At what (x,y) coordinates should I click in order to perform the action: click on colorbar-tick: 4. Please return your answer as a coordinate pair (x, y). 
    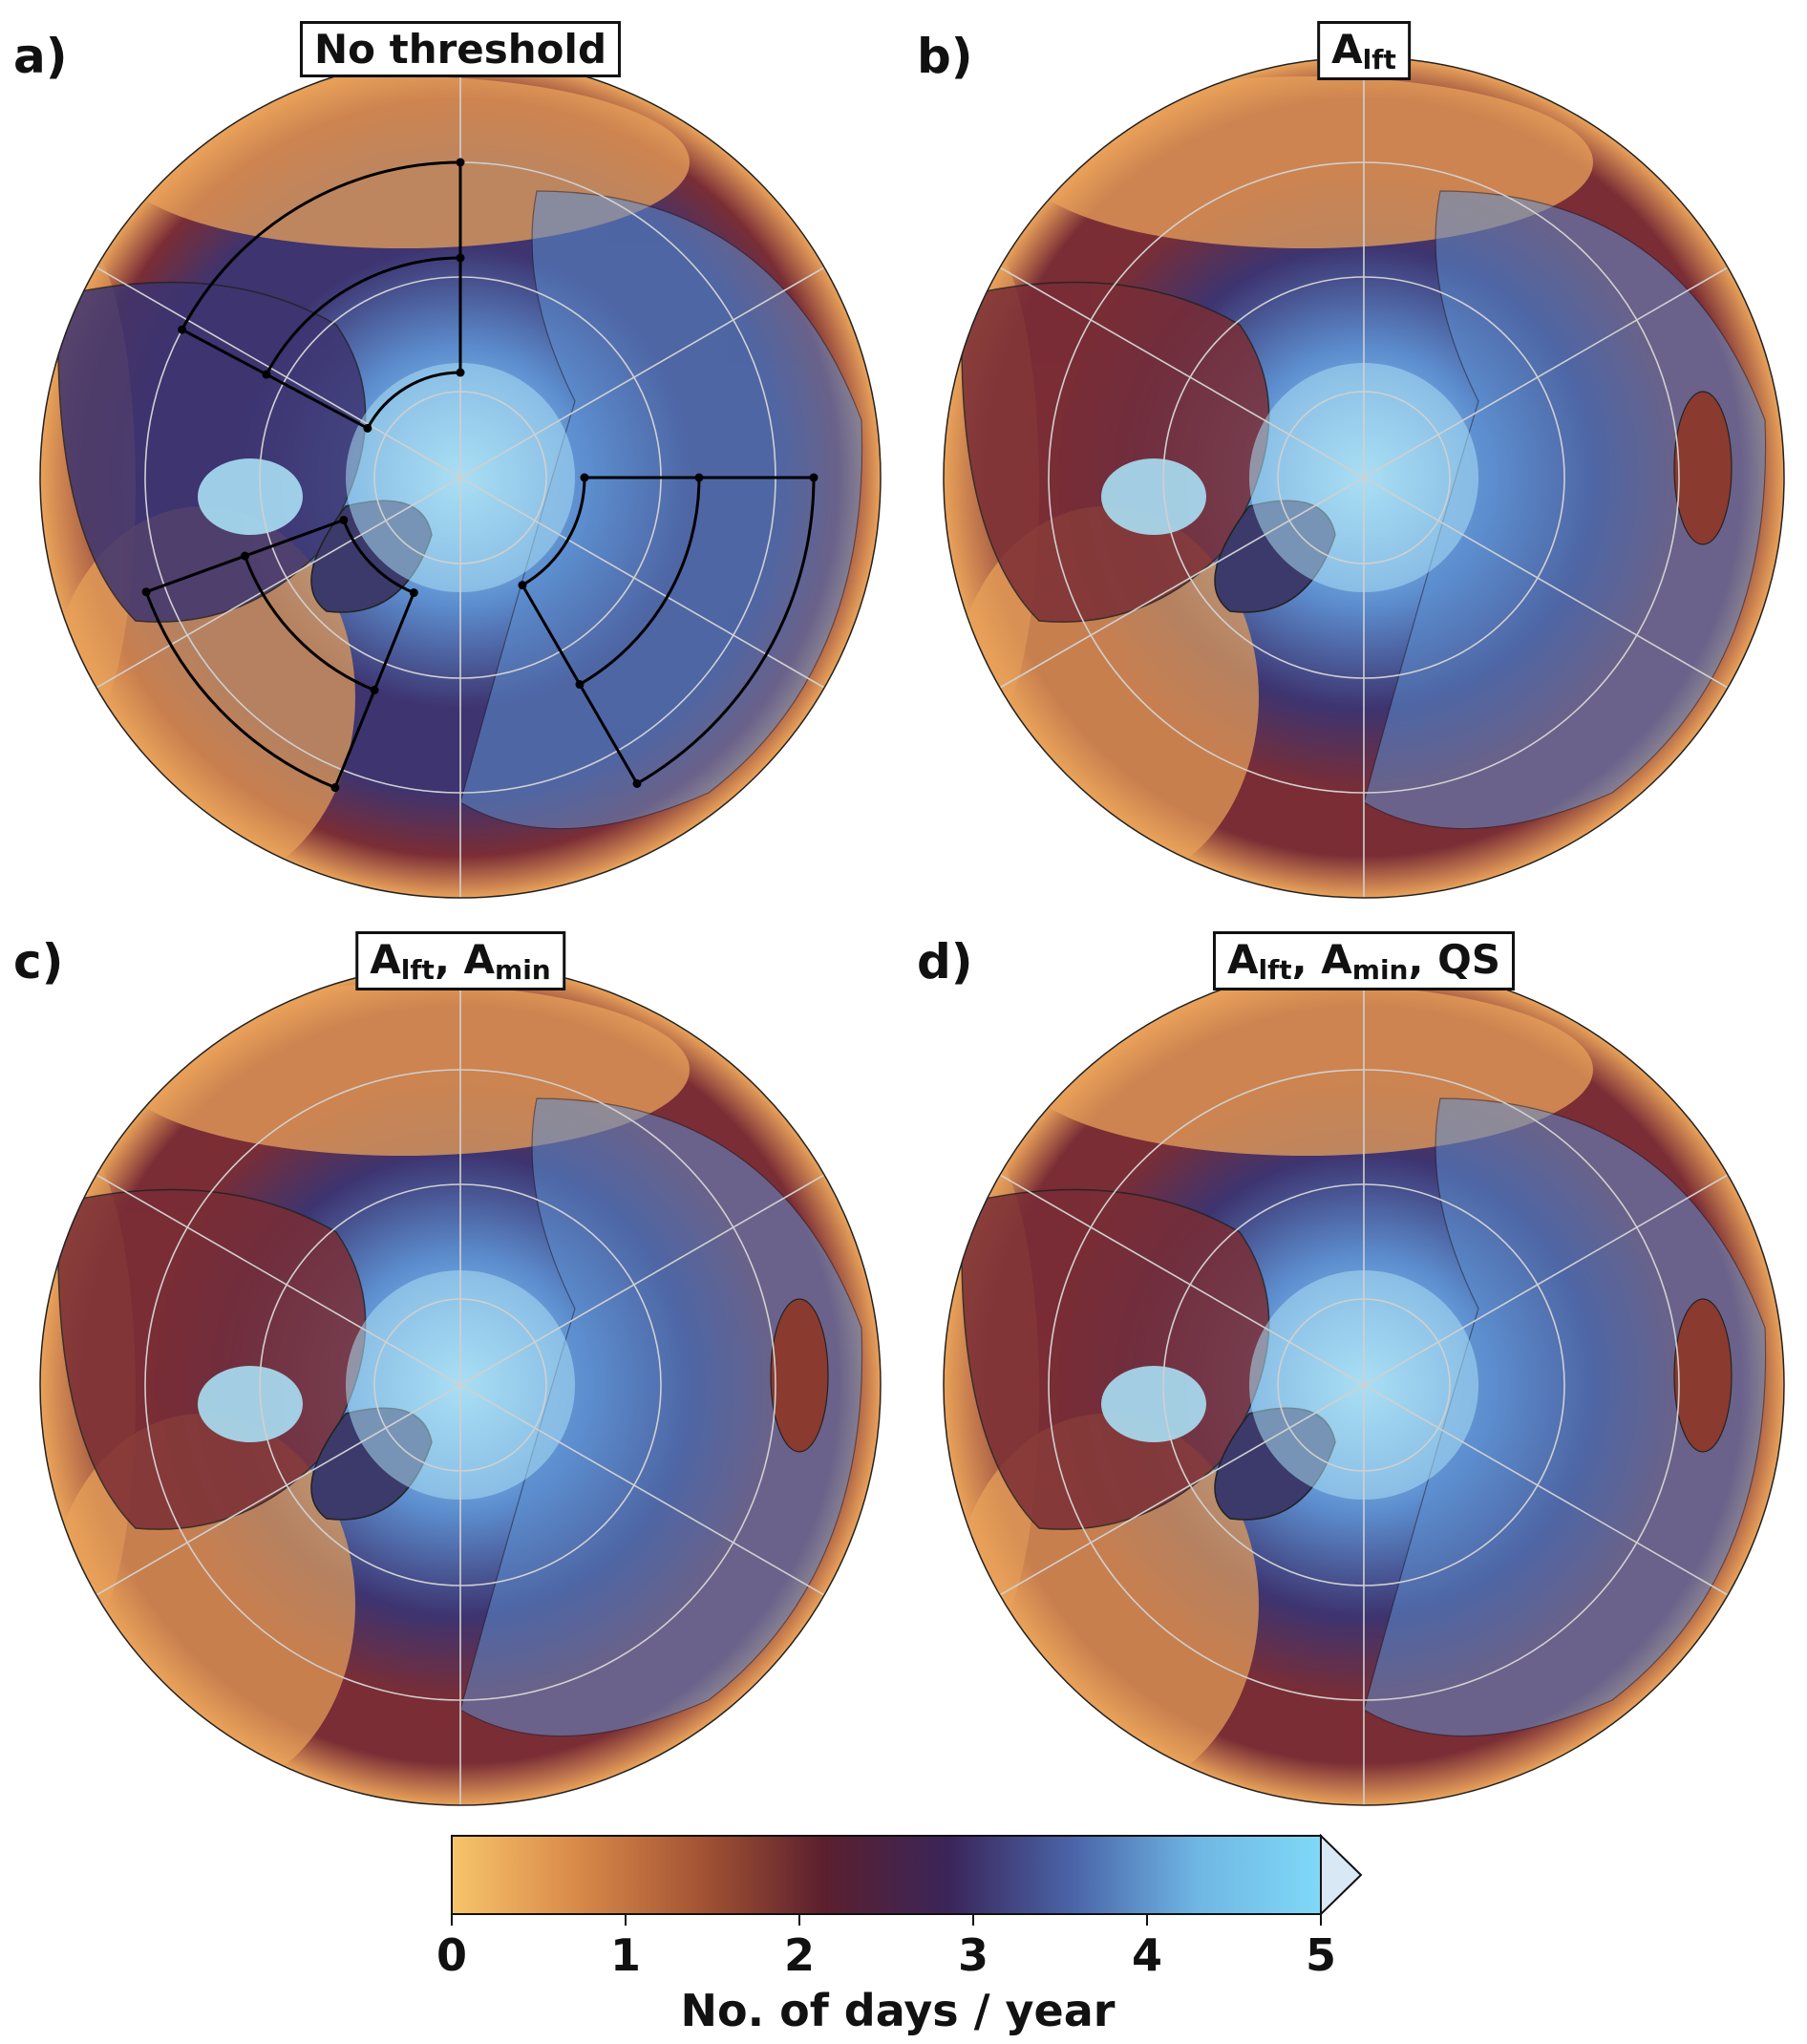
    Looking at the image, I should click on (1147, 1955).